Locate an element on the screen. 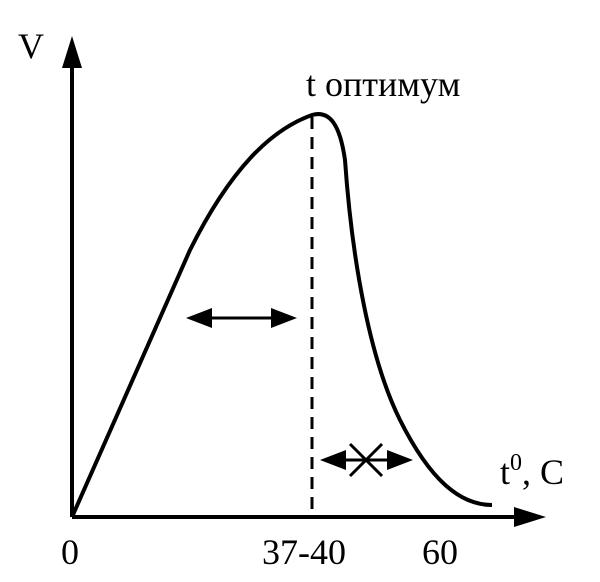 Image resolution: width=600 pixels, height=582 pixels. x-axis-label: t0, C is located at coordinates (532, 471).